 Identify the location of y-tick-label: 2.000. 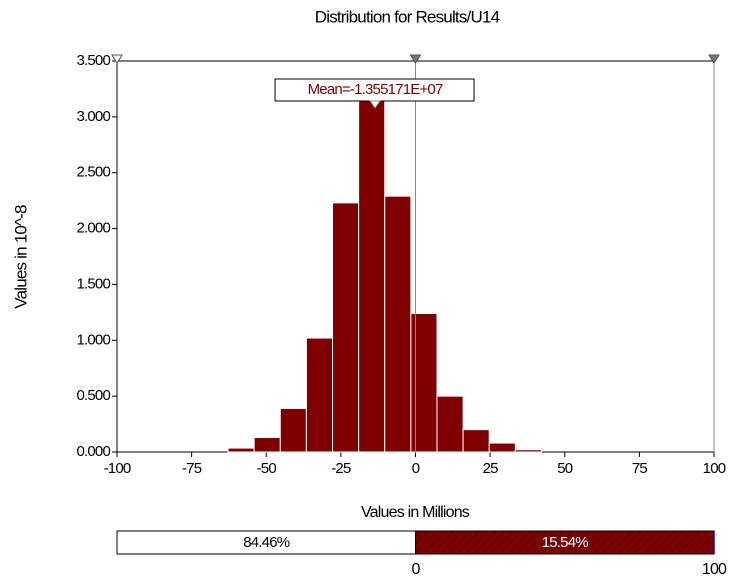
(93, 228).